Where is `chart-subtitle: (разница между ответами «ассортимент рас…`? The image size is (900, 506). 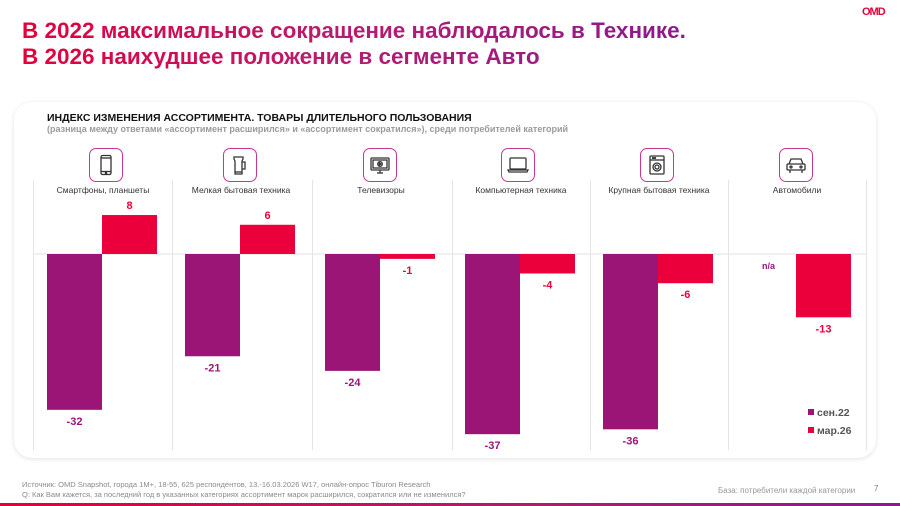 chart-subtitle: (разница между ответами «ассортимент рас… is located at coordinates (308, 129).